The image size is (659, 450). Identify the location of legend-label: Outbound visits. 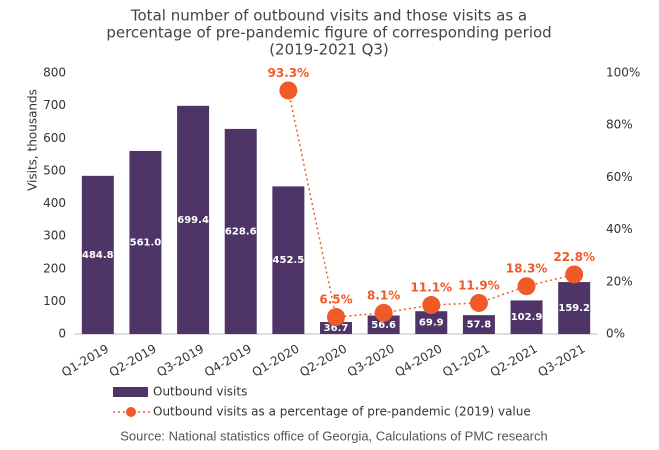
(200, 392).